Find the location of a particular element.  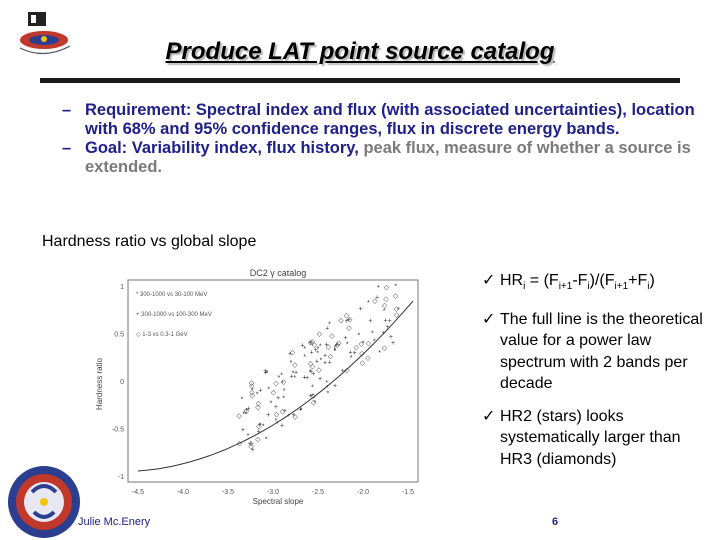

x-tick-label: -3.0 is located at coordinates (273, 492).